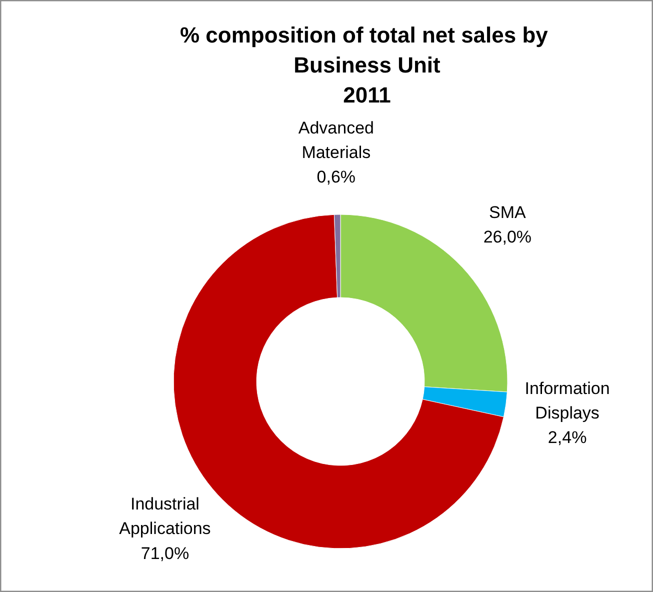 This screenshot has width=653, height=592. Describe the element at coordinates (336, 177) in the screenshot. I see `data-label: 0,6%` at that location.